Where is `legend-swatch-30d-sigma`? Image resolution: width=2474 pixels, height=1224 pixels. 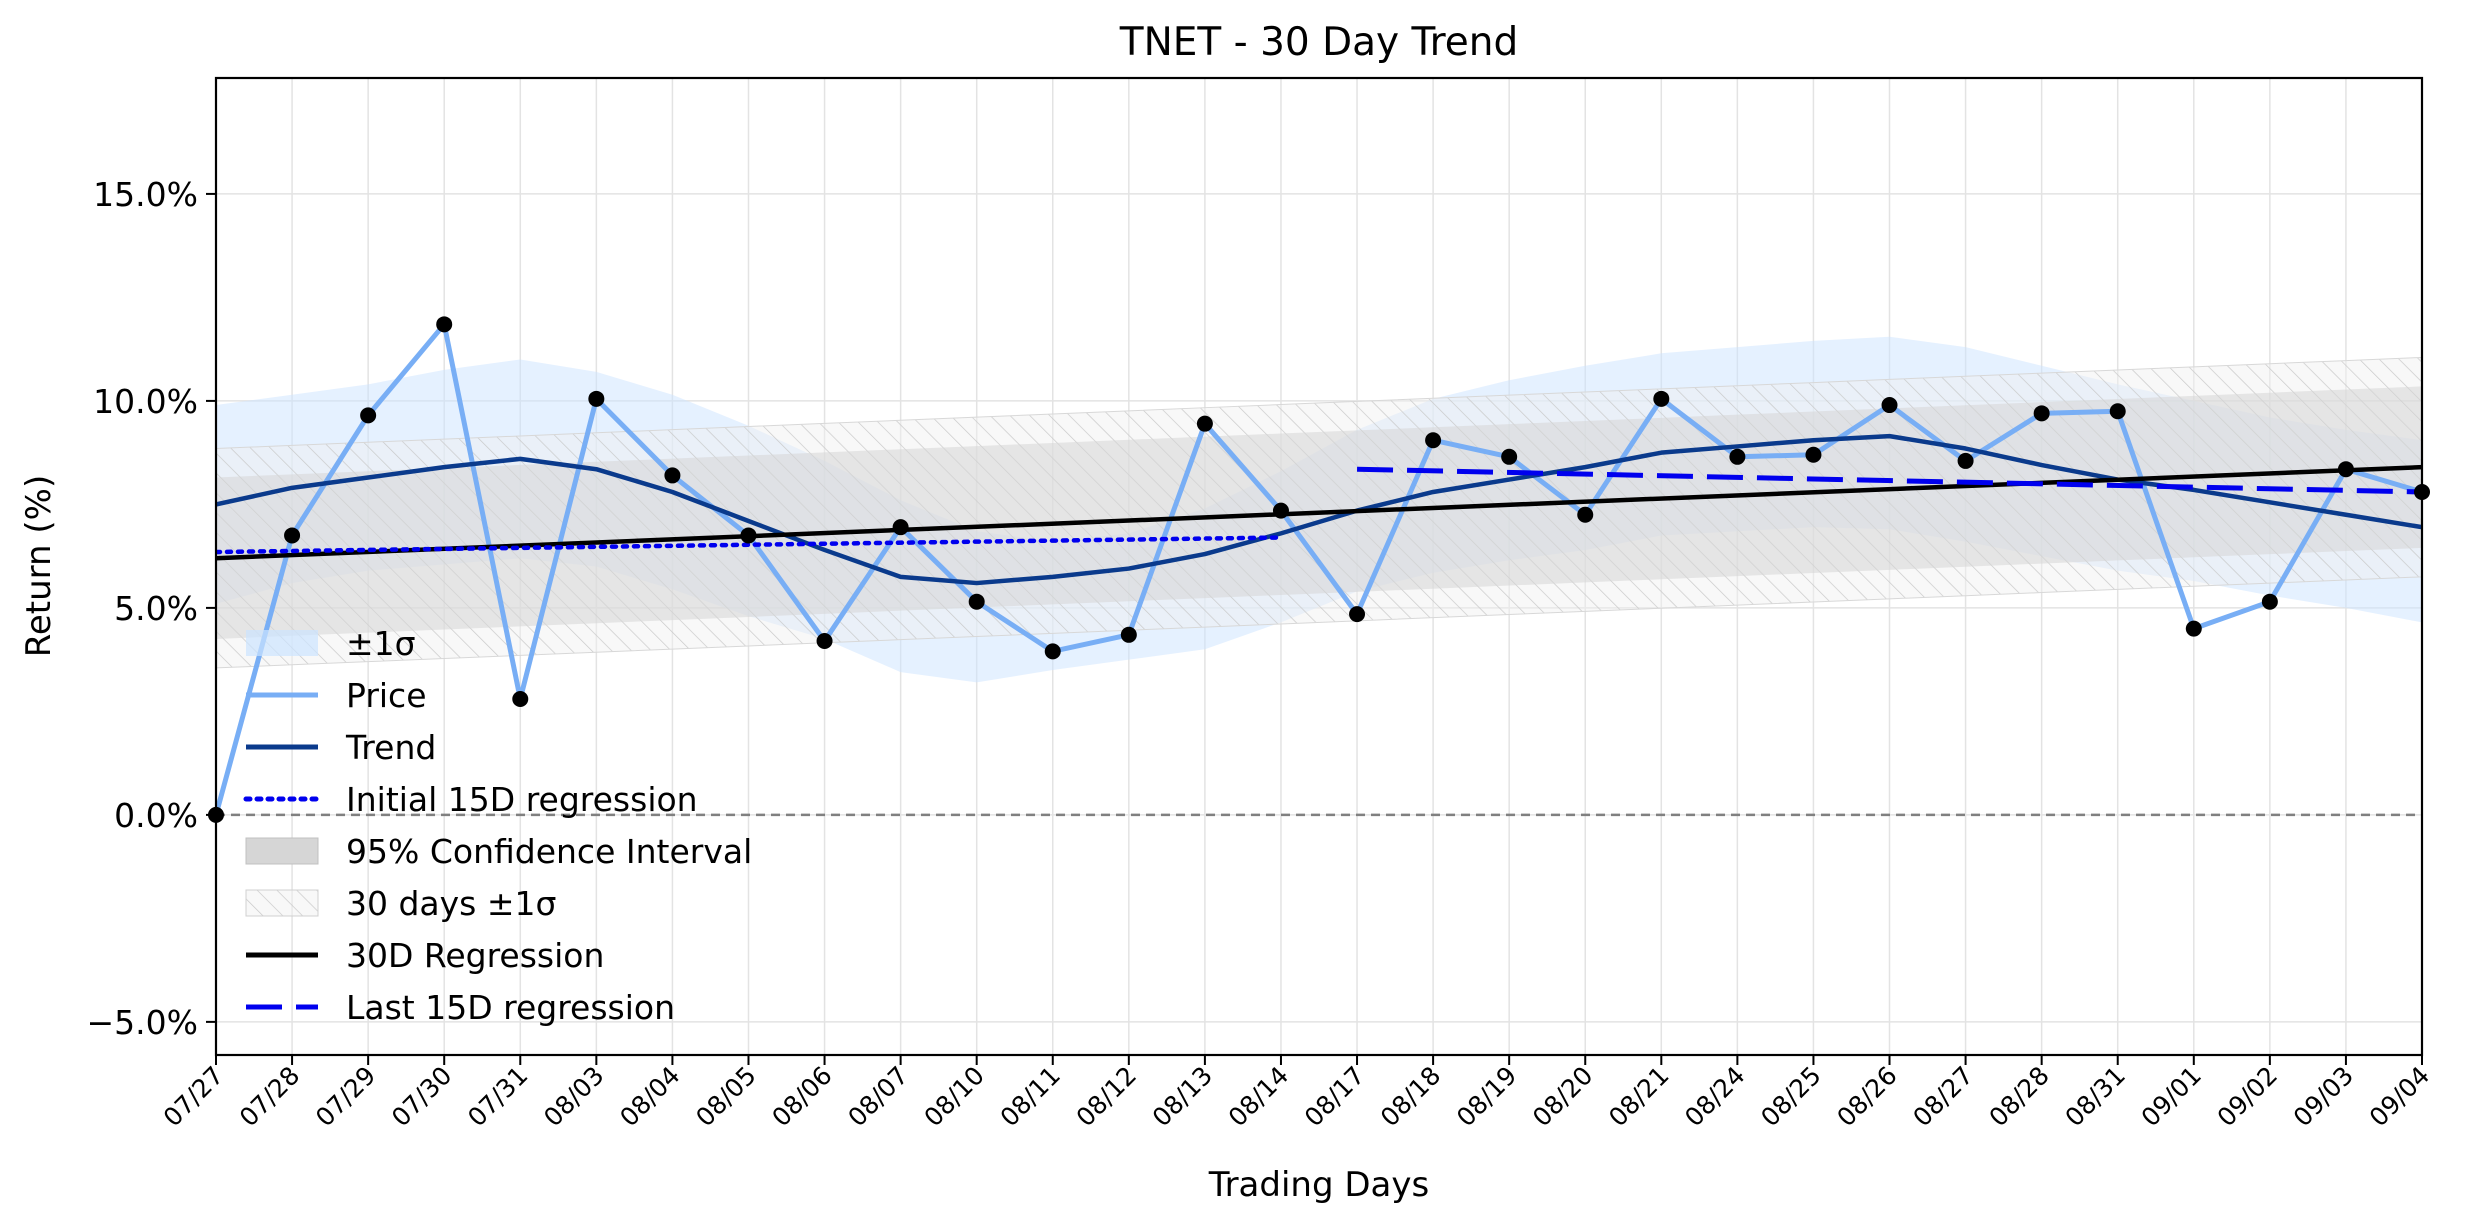 legend-swatch-30d-sigma is located at coordinates (282, 903).